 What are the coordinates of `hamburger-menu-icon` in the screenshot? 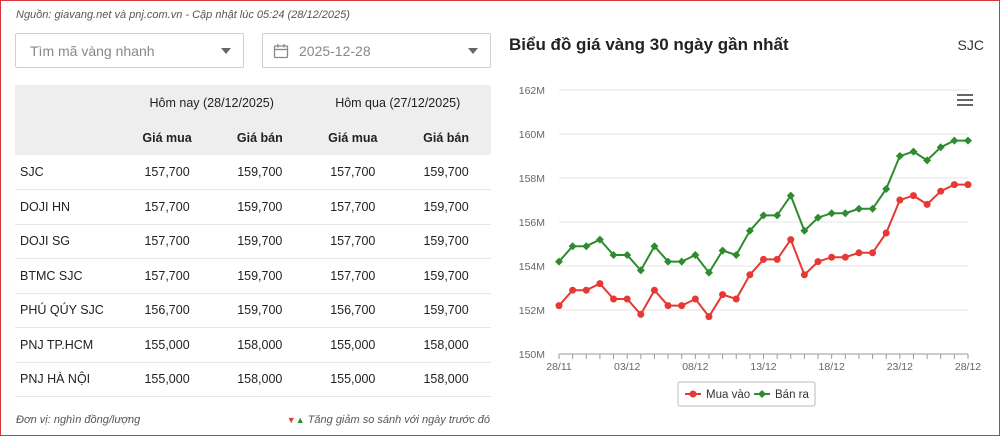 It's located at (965, 101).